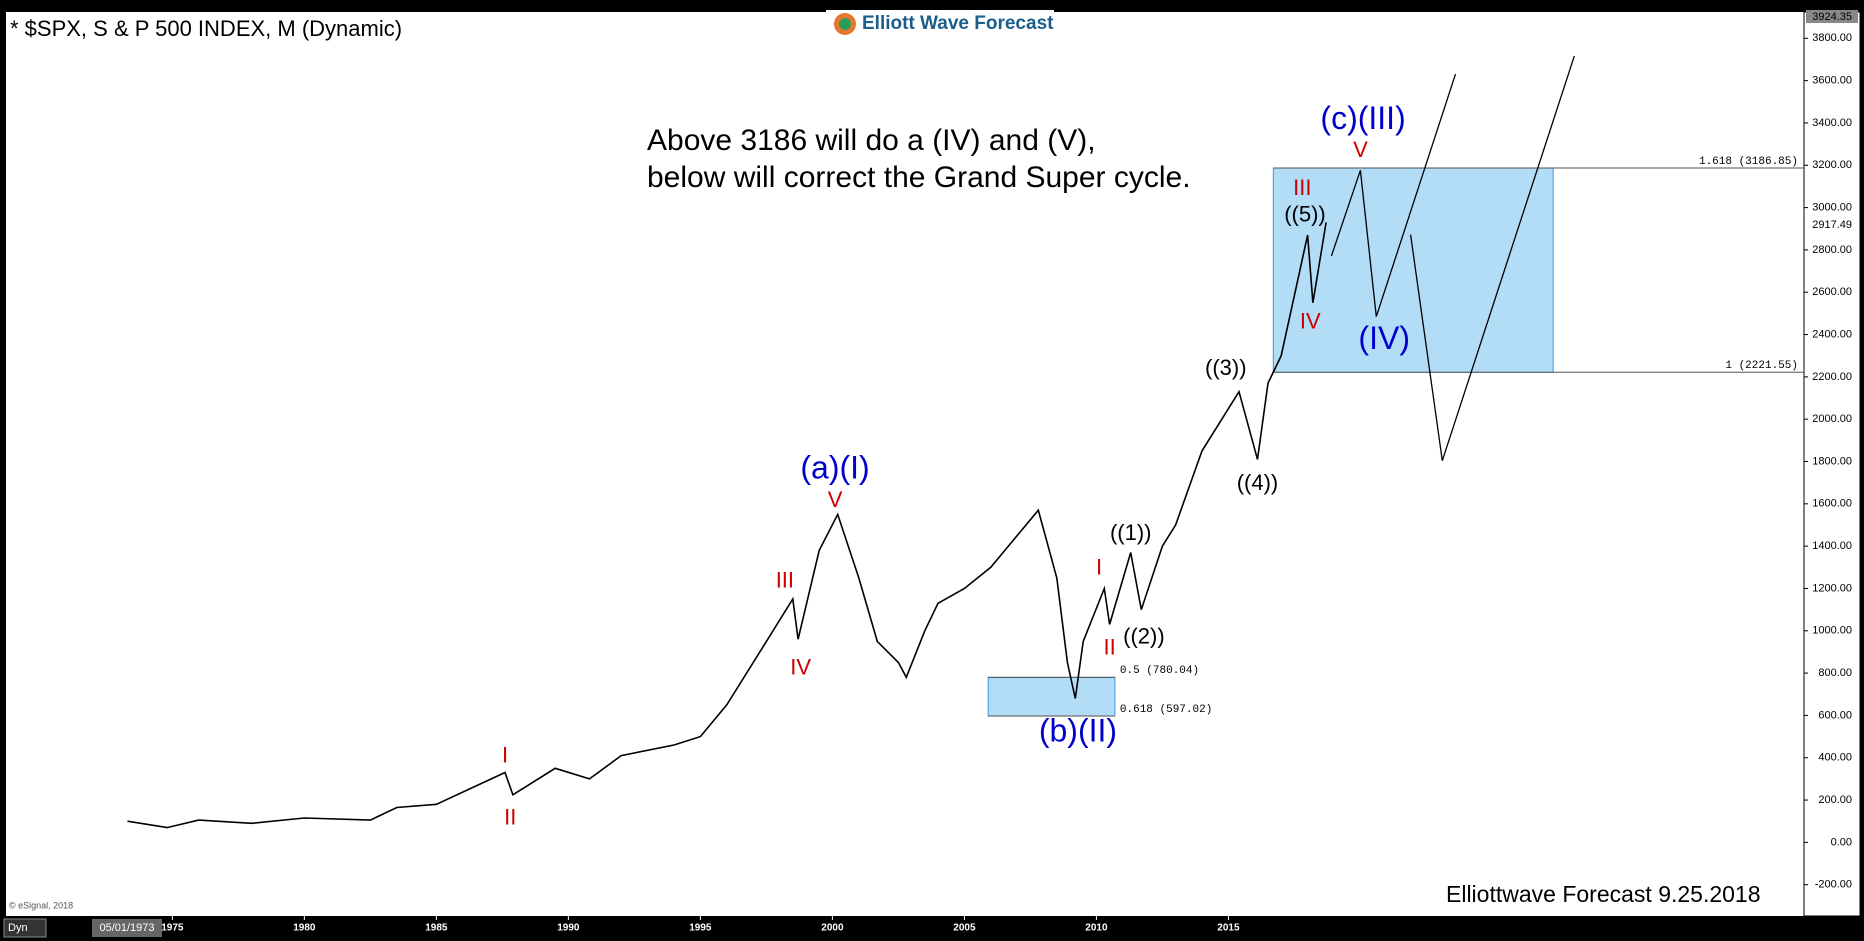  I want to click on chart-title: * $SPX, S & P 500 INDEX, M (Dynamic), so click(206, 28).